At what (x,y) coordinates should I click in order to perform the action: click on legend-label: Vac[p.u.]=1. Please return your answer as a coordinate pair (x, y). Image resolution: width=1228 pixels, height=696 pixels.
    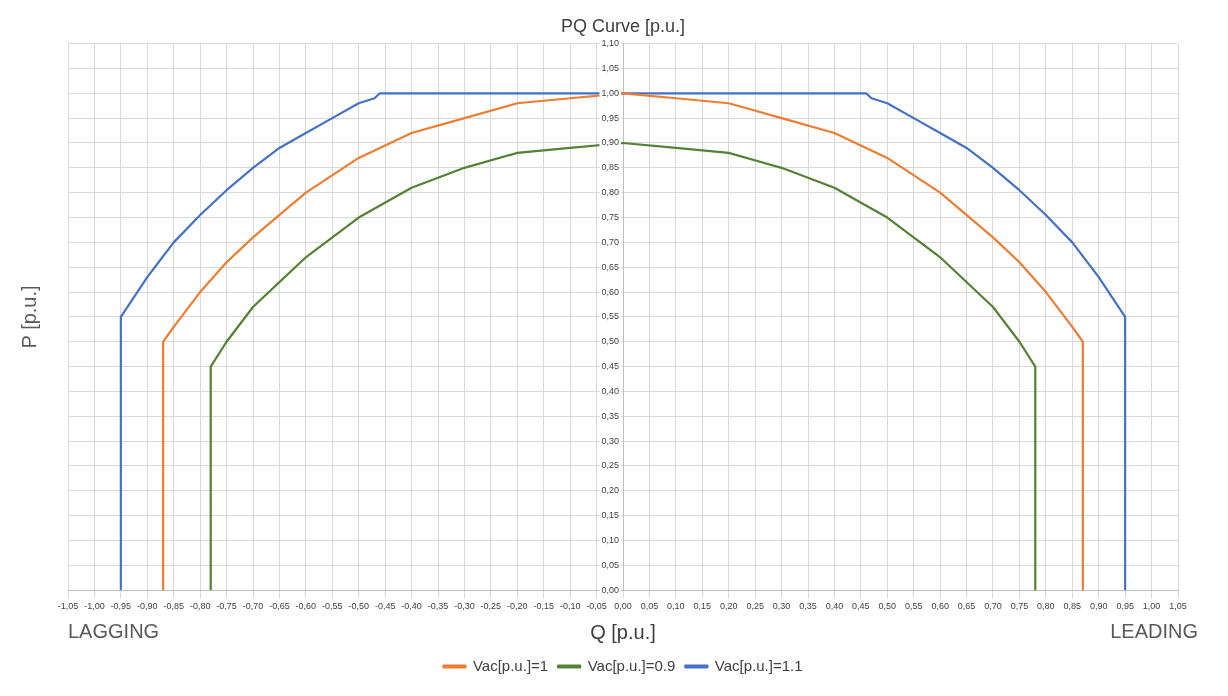
    Looking at the image, I should click on (510, 665).